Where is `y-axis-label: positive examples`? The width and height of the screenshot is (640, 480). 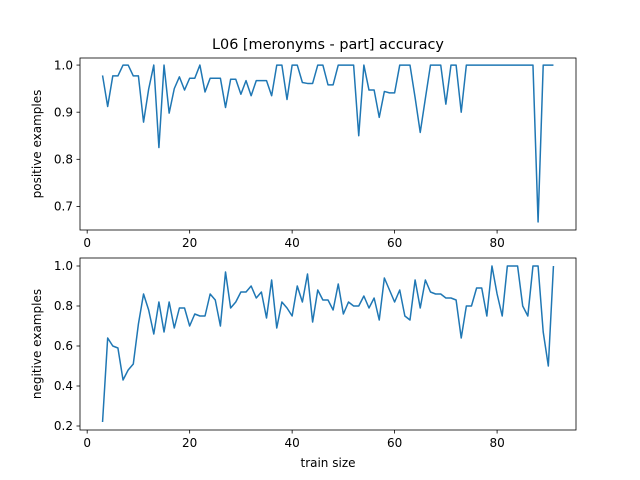 y-axis-label: positive examples is located at coordinates (37, 144).